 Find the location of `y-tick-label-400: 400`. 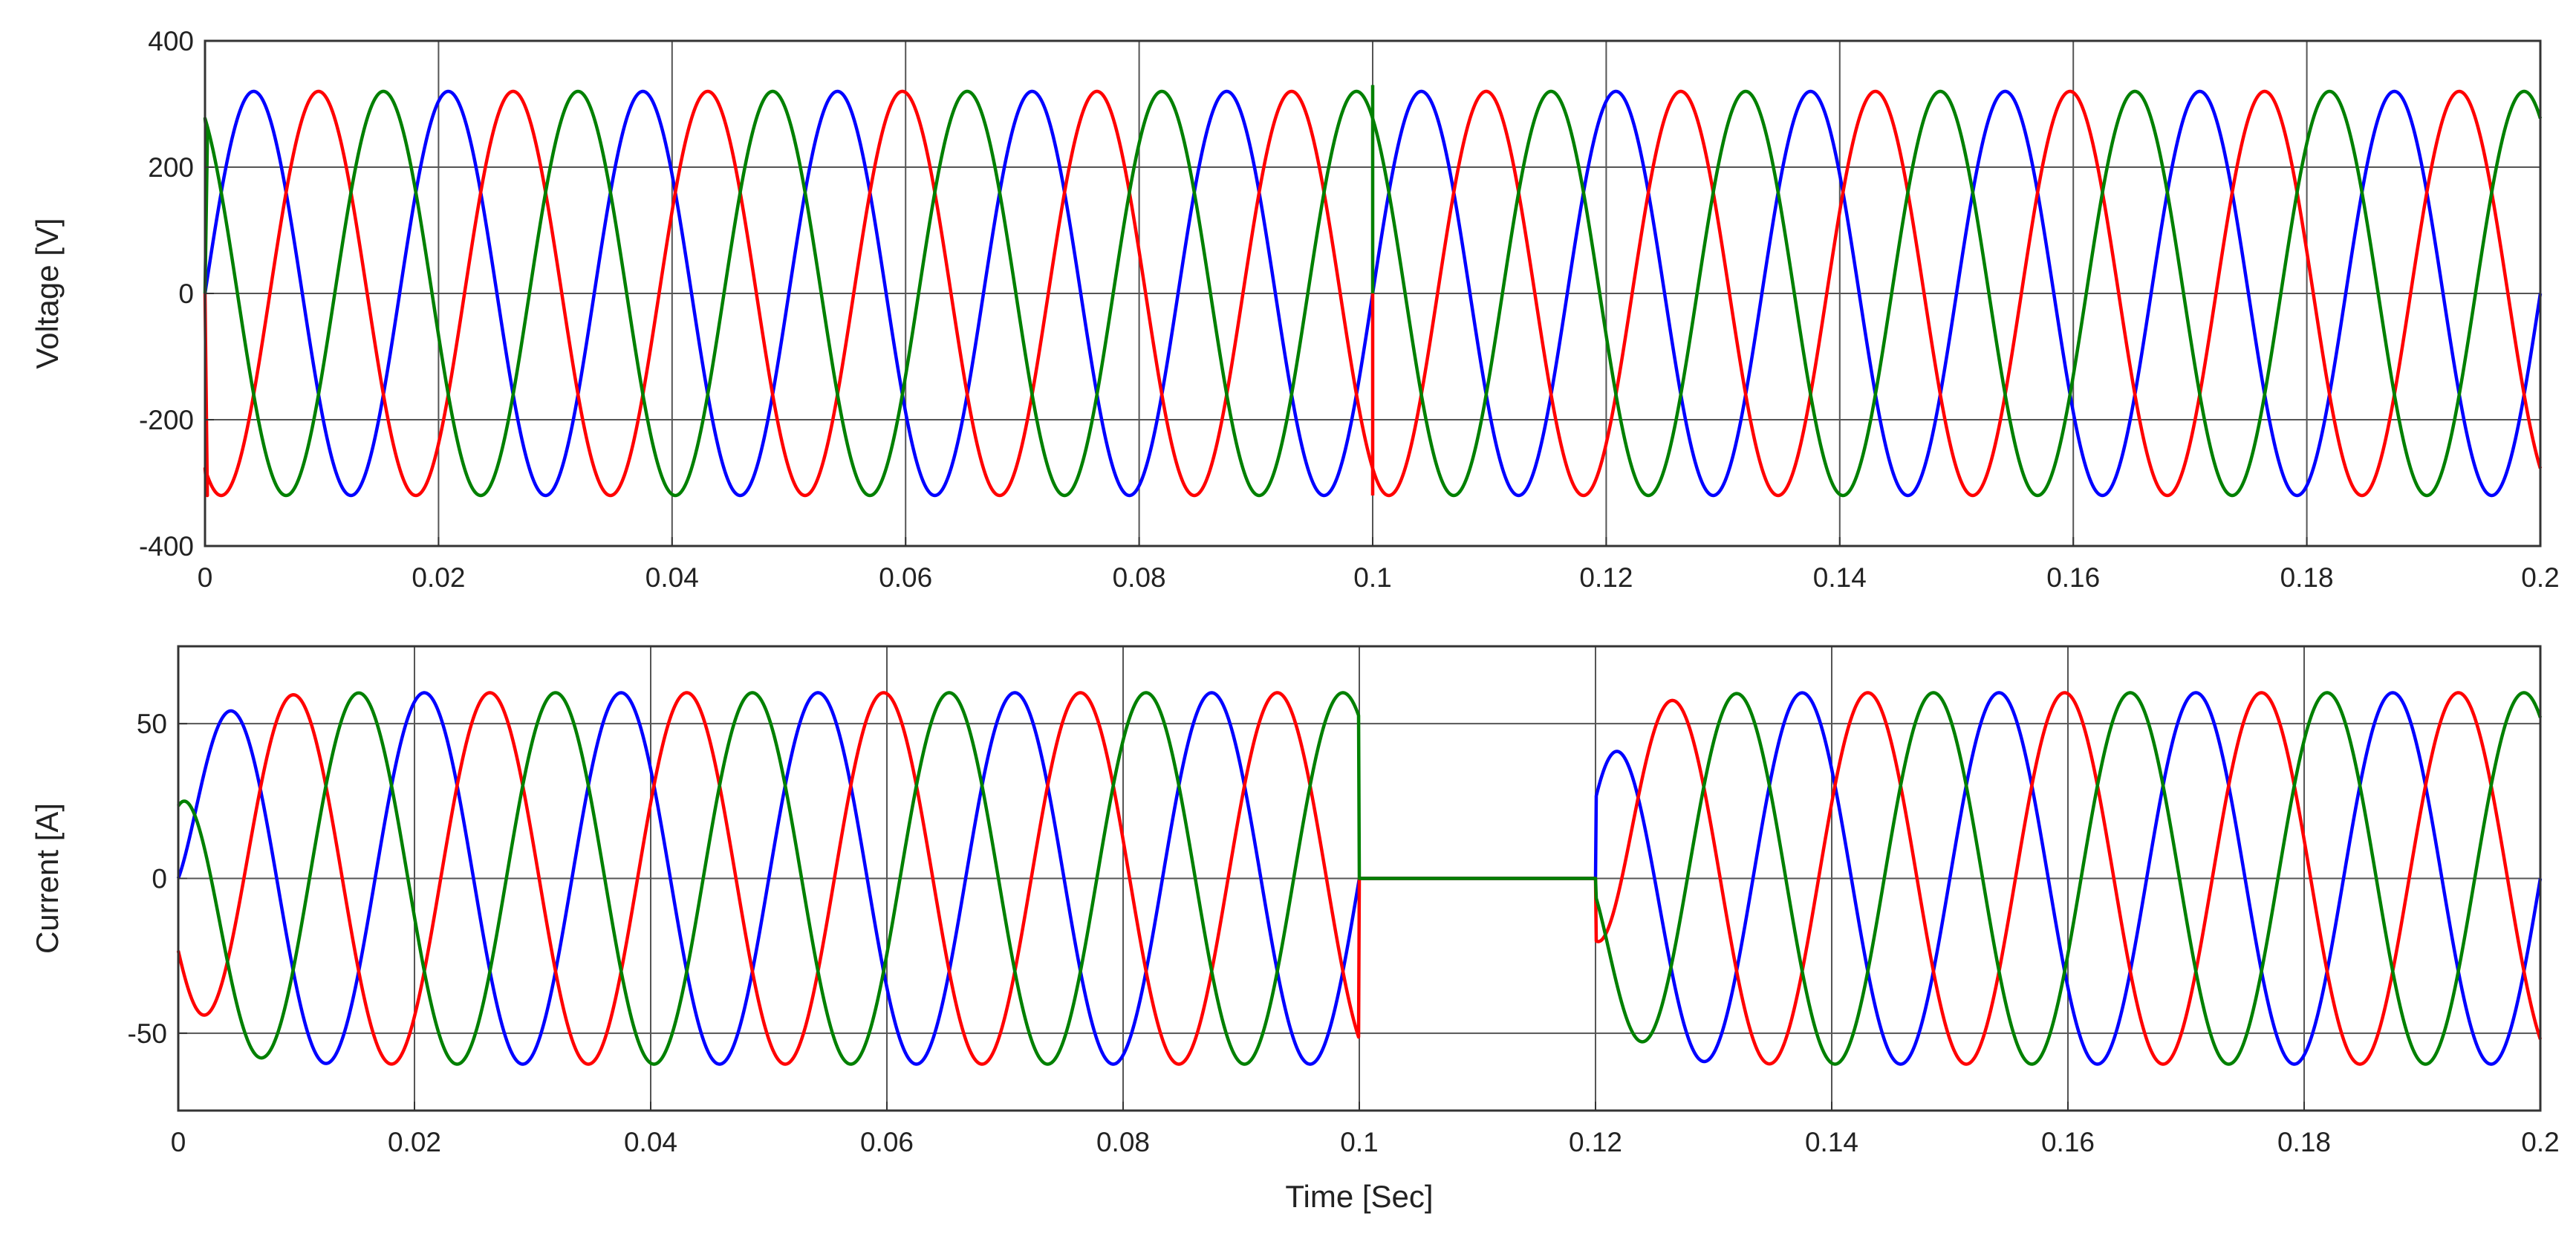

y-tick-label-400: 400 is located at coordinates (171, 41).